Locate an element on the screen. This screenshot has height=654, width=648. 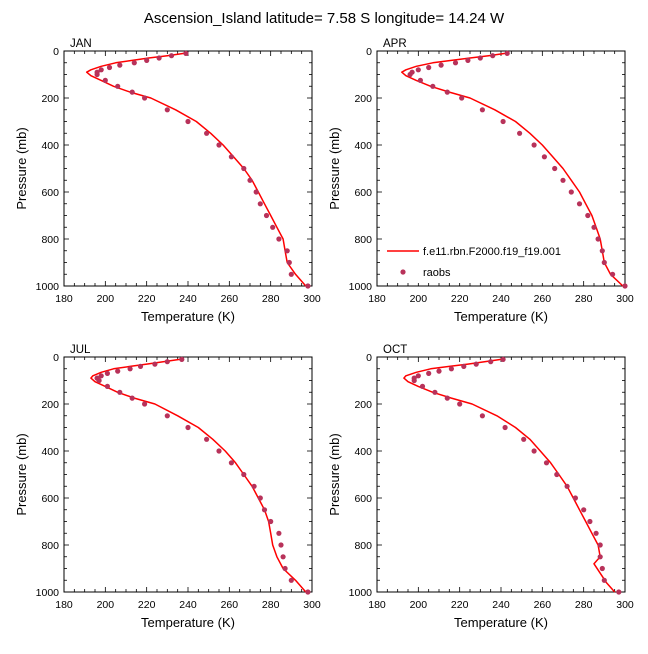
y-tick-label: 600 is located at coordinates (363, 499).